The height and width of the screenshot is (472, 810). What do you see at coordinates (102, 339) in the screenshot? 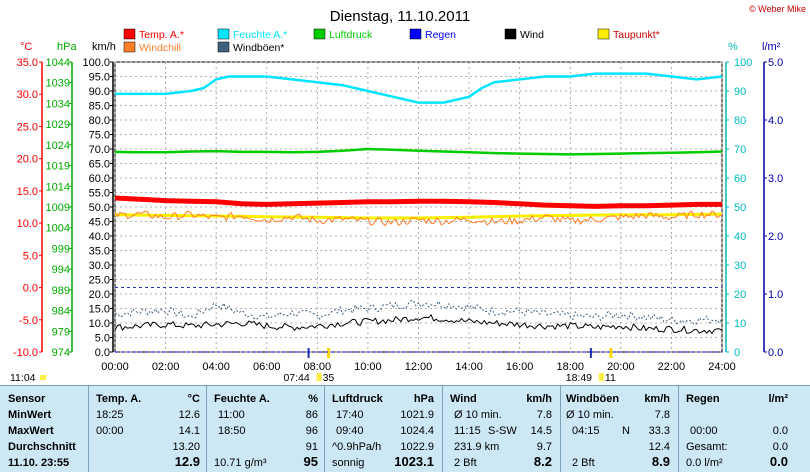
I see `wind-tick-label: 5.0` at bounding box center [102, 339].